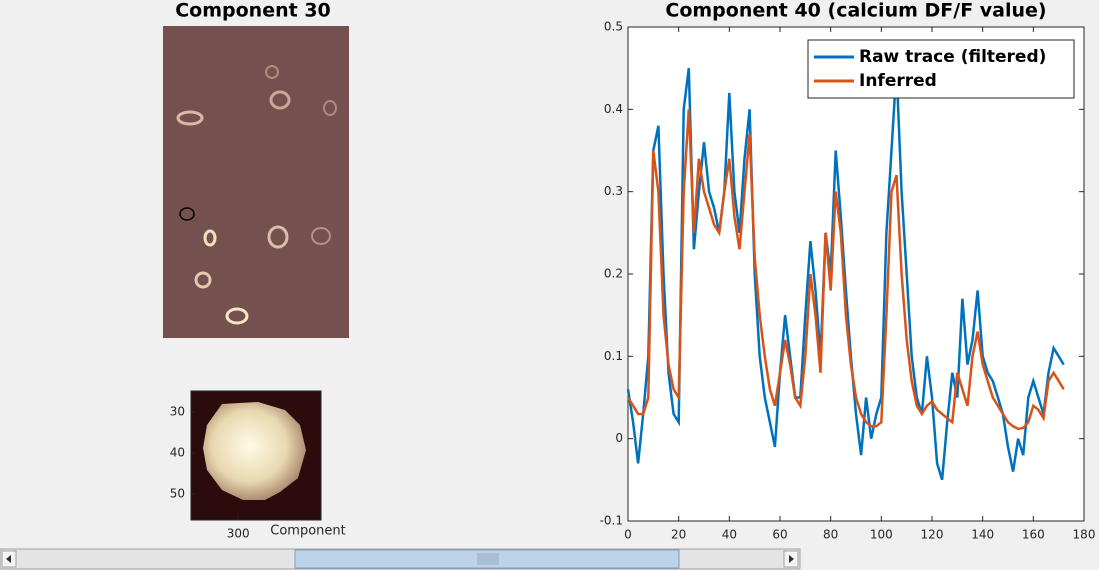 The width and height of the screenshot is (1099, 570). I want to click on x-tick-label: 160, so click(1033, 535).